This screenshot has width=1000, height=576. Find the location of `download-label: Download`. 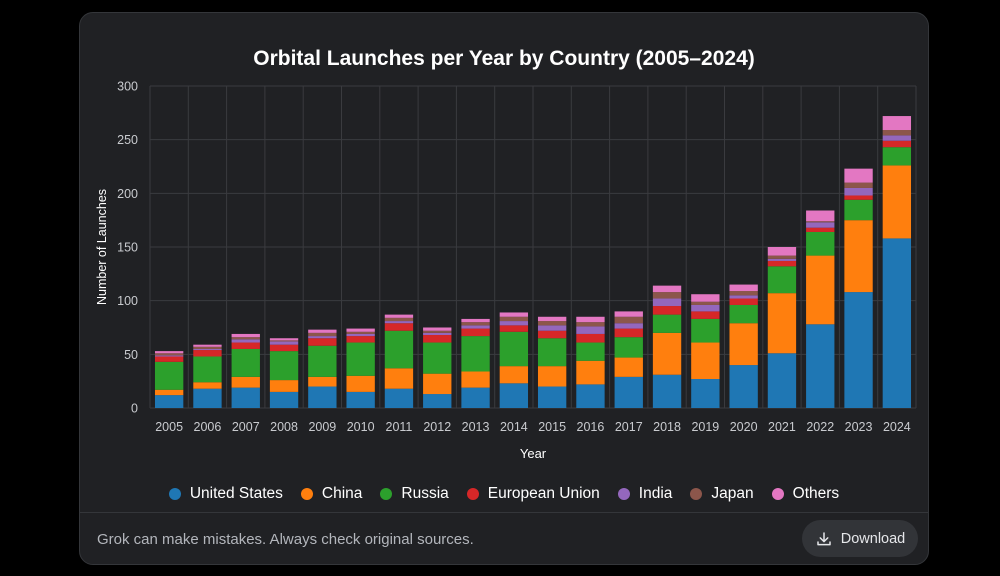

download-label: Download is located at coordinates (873, 538).